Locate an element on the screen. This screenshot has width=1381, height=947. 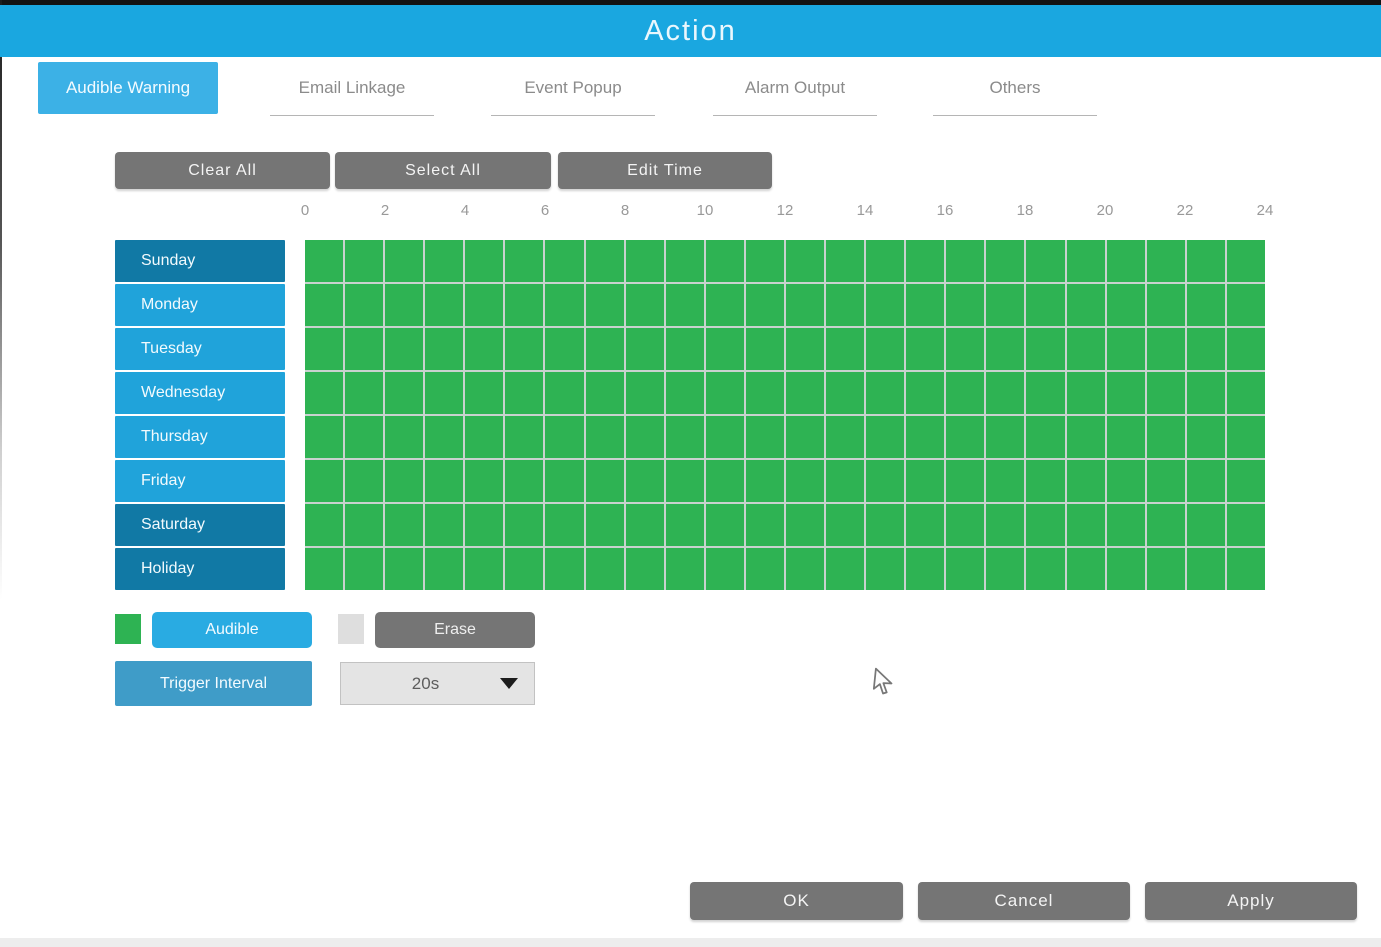
tab-email-linkage: Email Linkage is located at coordinates (352, 89).